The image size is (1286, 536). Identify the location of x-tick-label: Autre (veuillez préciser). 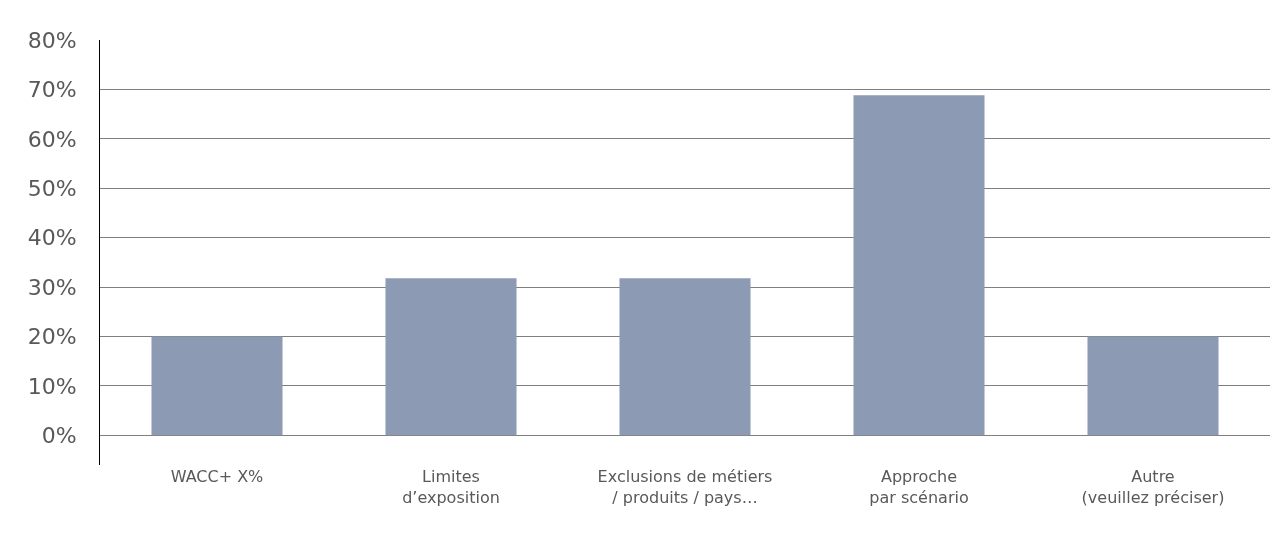
(1153, 487).